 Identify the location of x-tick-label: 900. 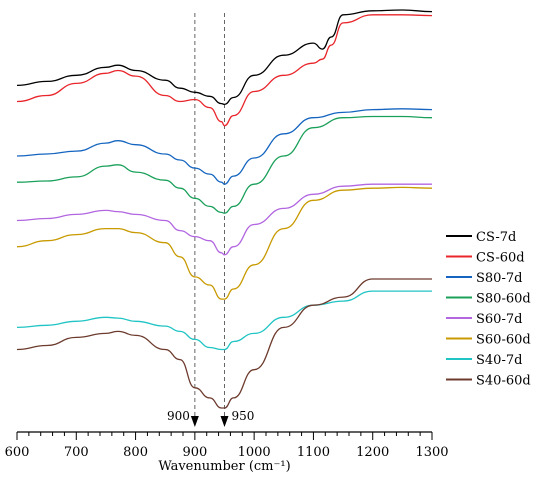
(194, 452).